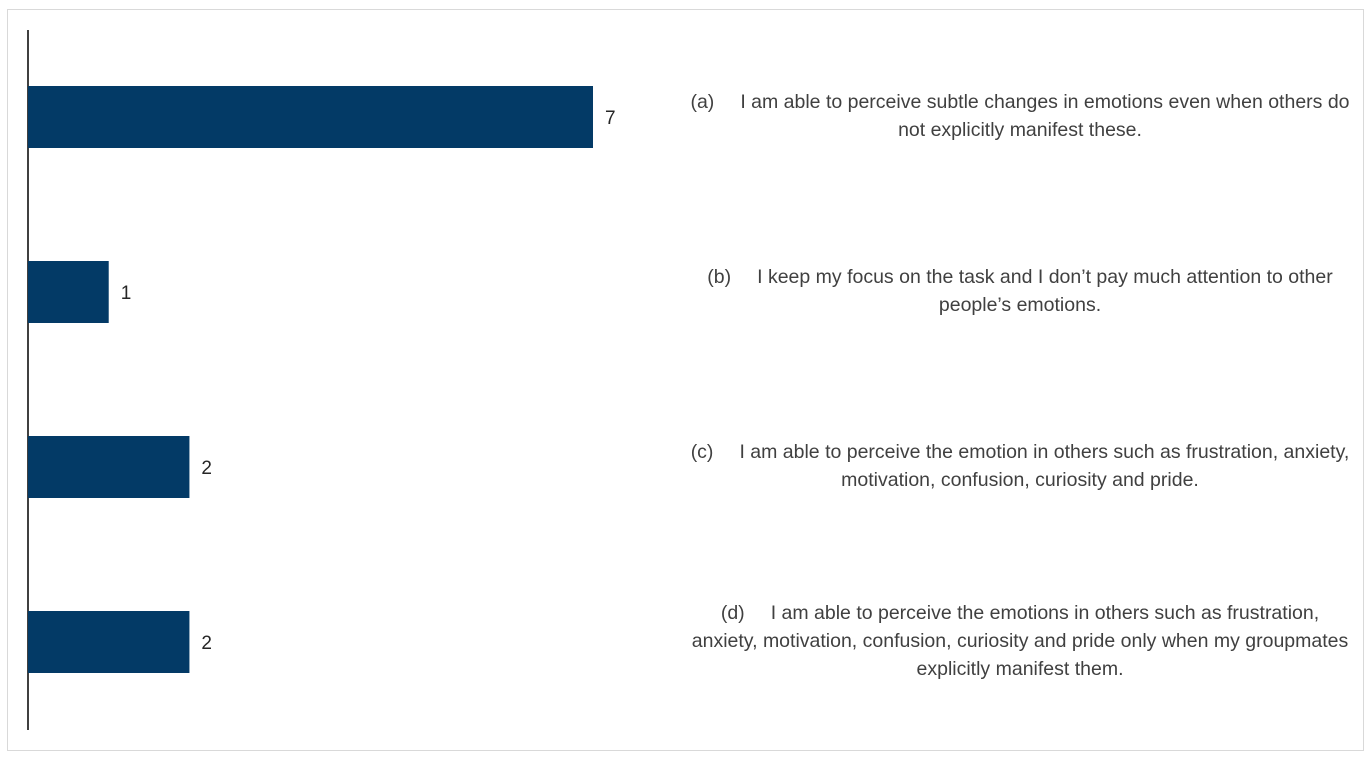 This screenshot has height=759, width=1371. What do you see at coordinates (206, 468) in the screenshot?
I see `bar-c-value-label: 2` at bounding box center [206, 468].